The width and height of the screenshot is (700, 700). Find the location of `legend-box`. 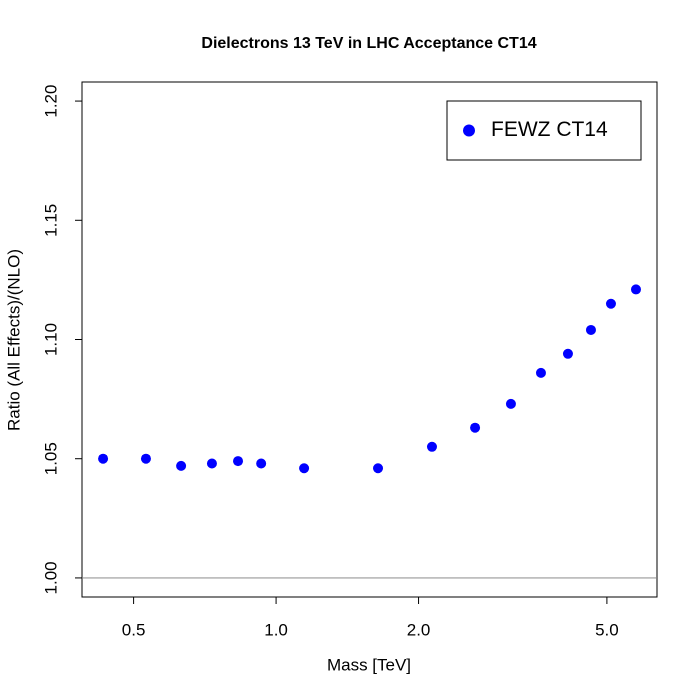

legend-box is located at coordinates (544, 130).